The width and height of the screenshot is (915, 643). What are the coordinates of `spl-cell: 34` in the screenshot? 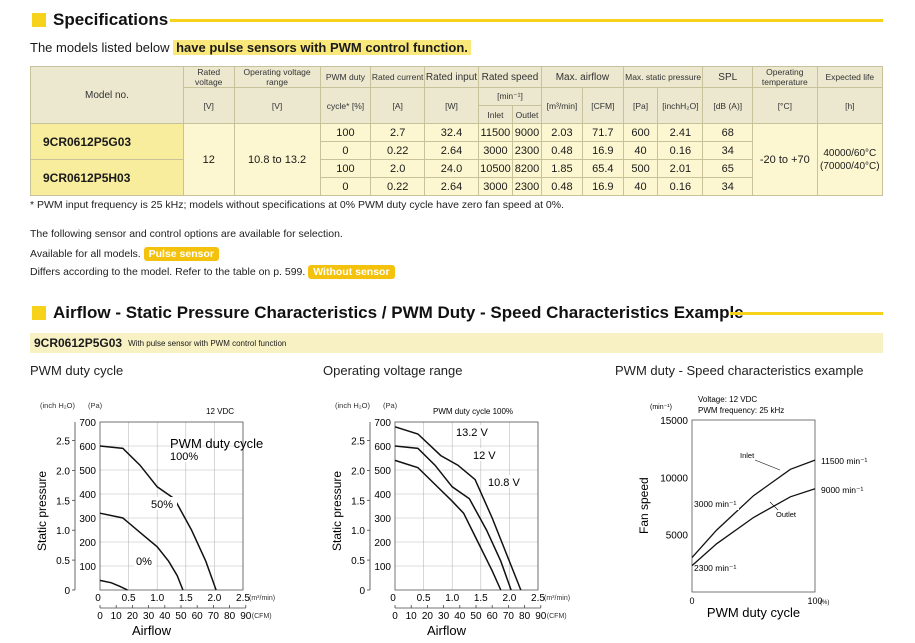 It's located at (728, 150).